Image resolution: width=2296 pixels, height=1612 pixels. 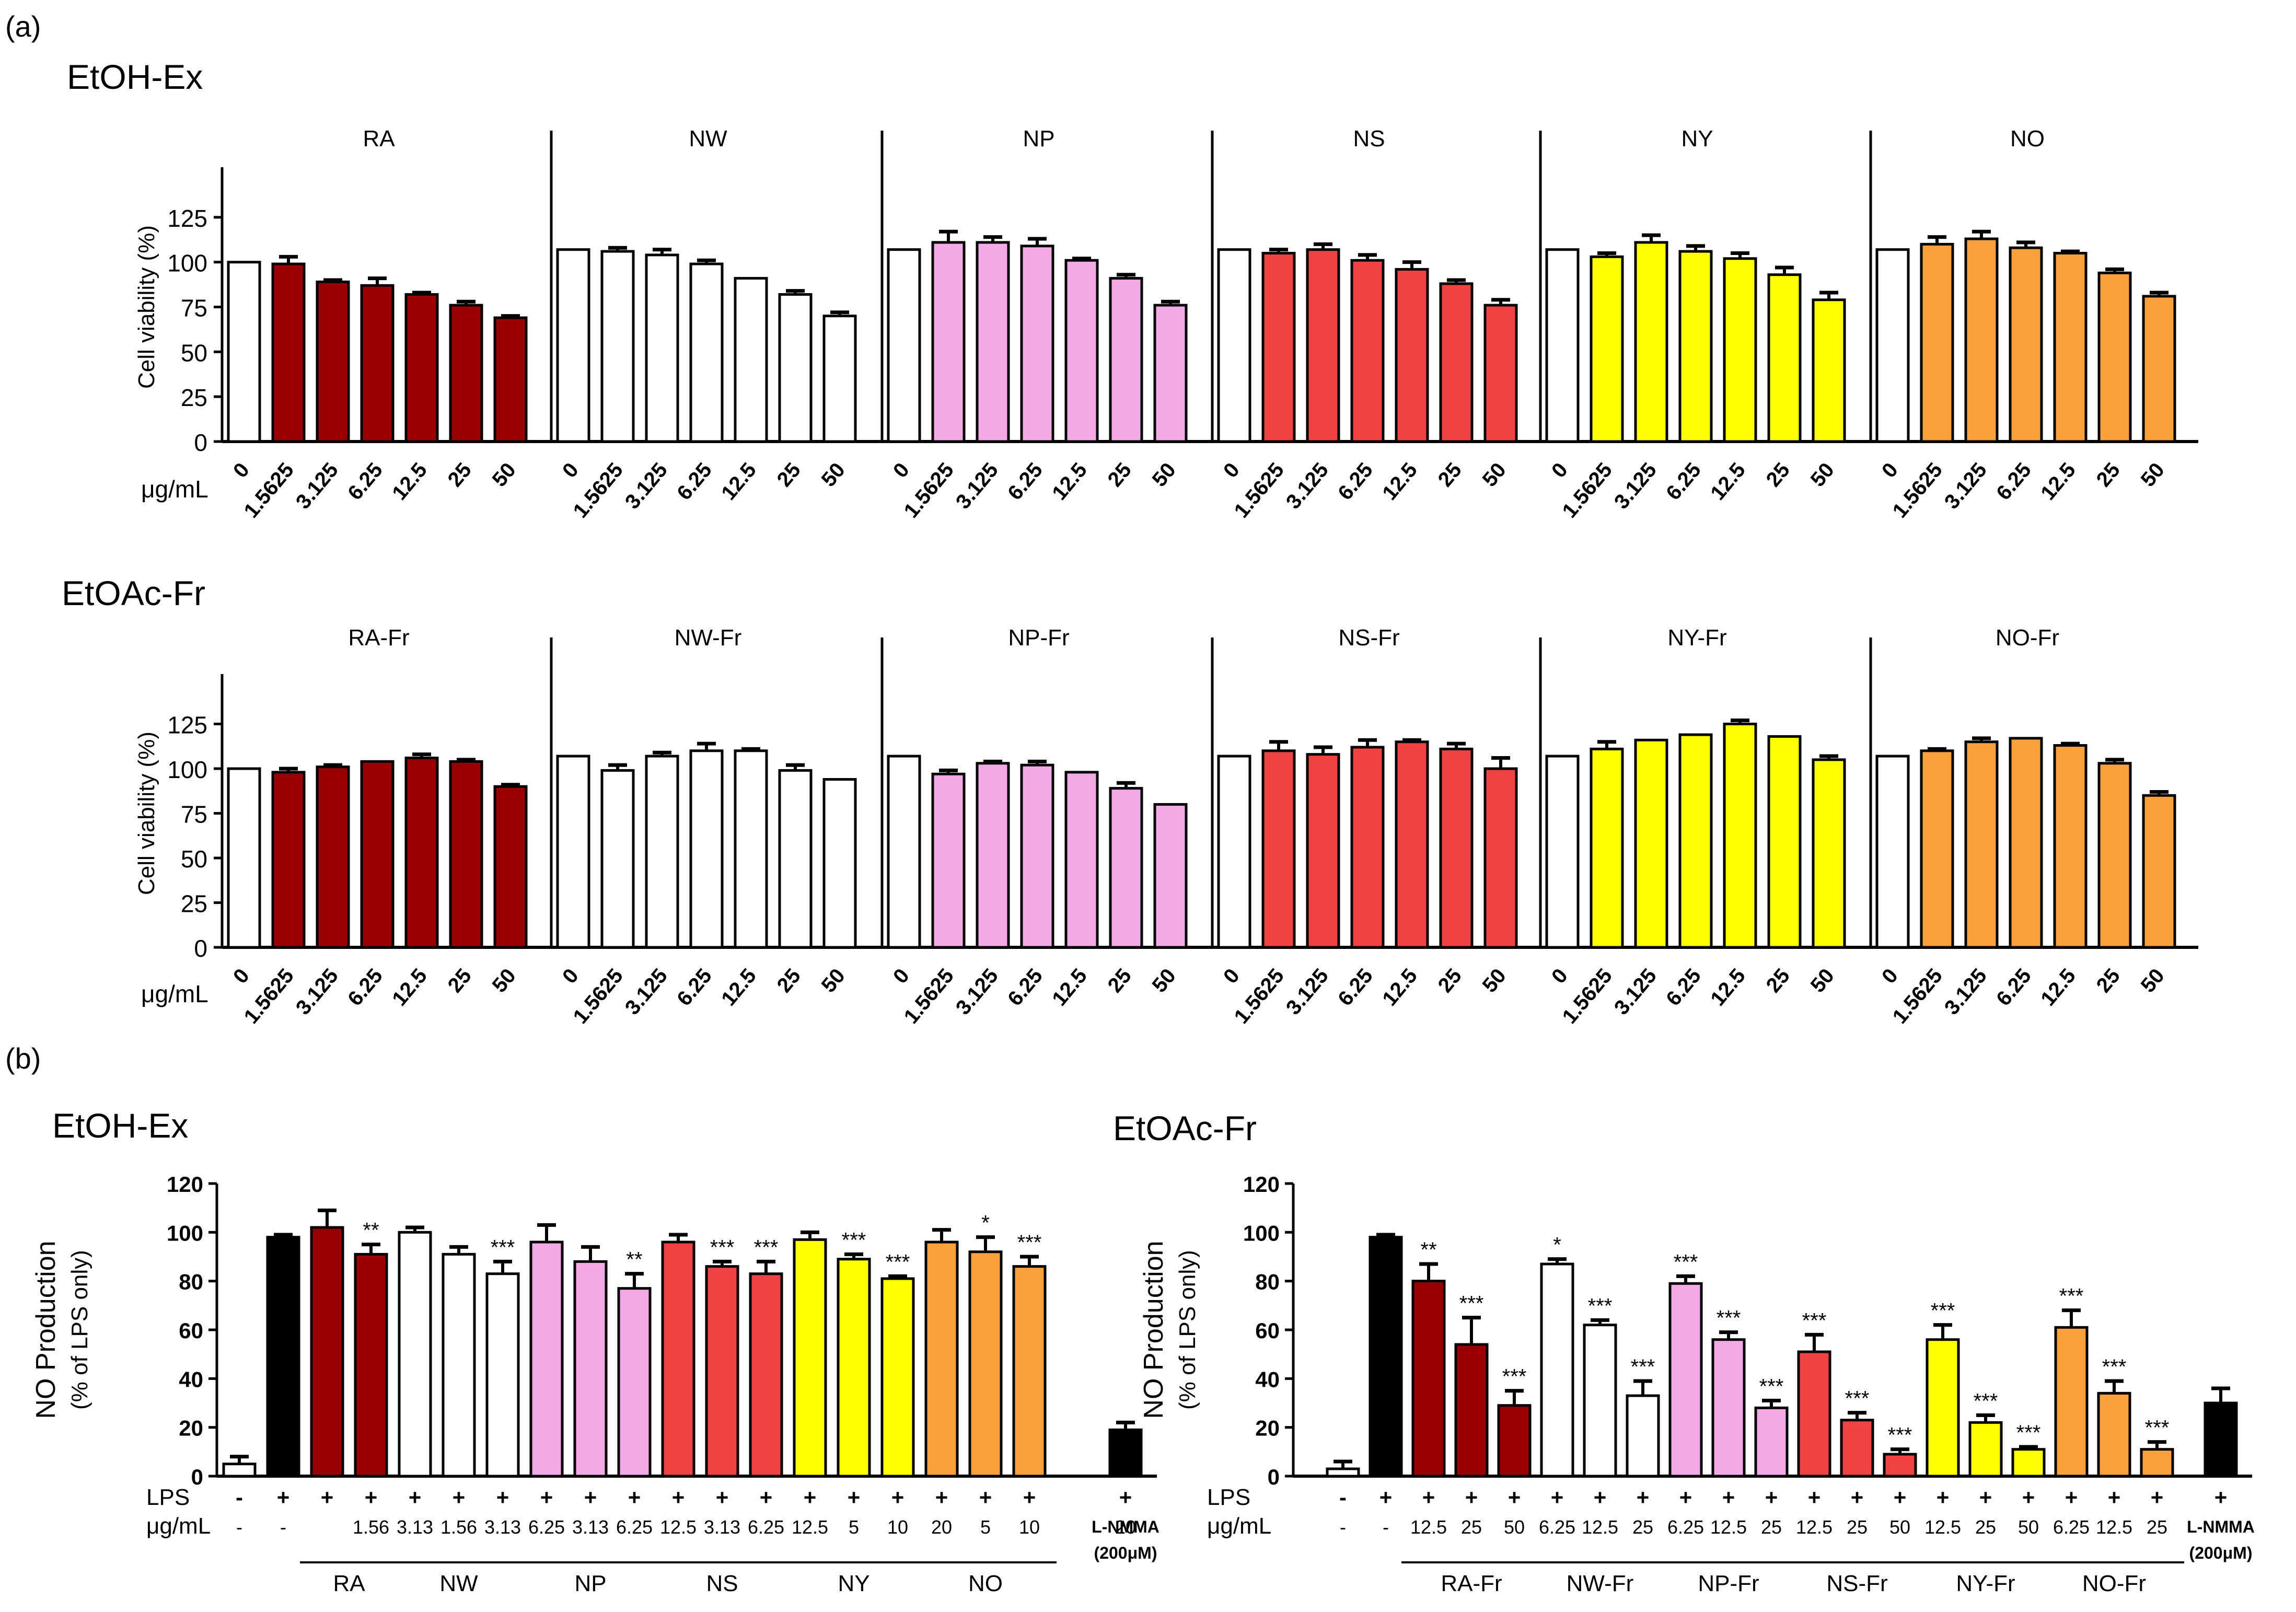 What do you see at coordinates (1267, 1331) in the screenshot?
I see `y-tick-label: 60` at bounding box center [1267, 1331].